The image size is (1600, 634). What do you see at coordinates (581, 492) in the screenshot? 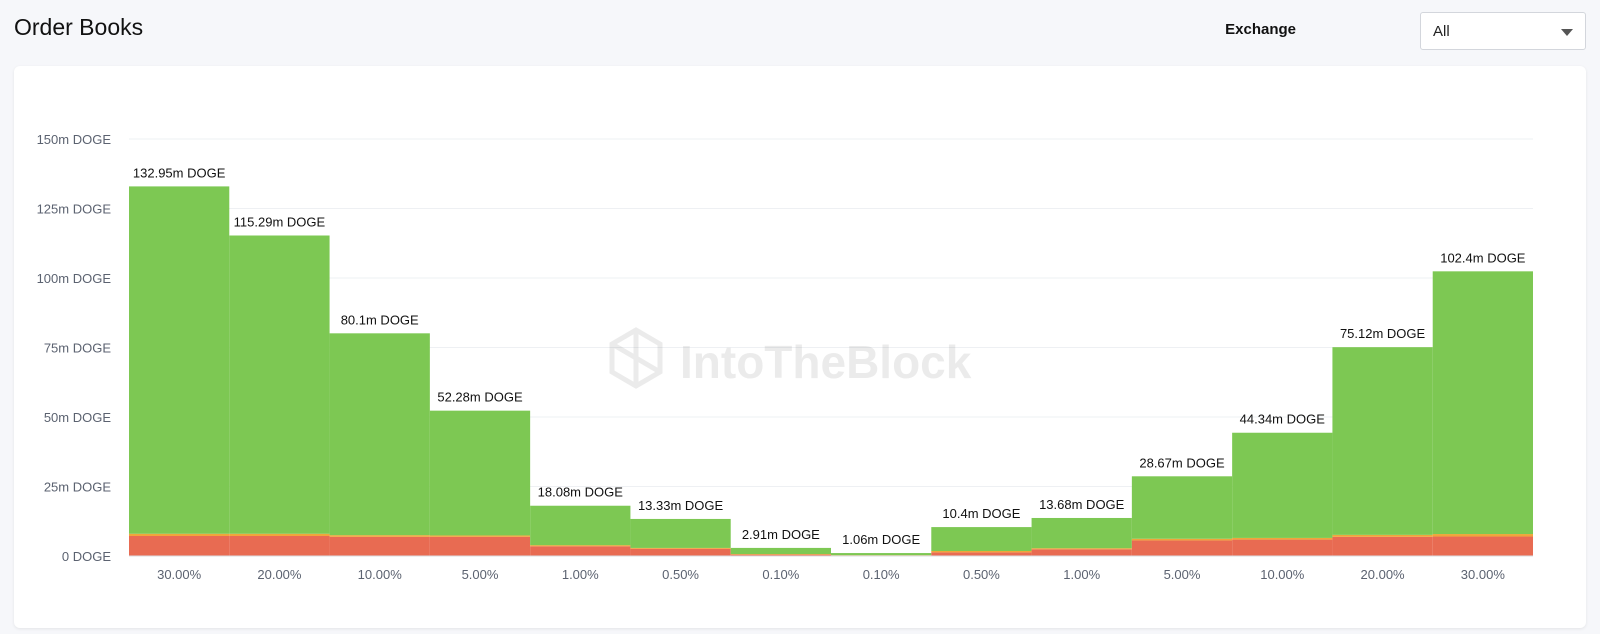
I see `data-label: 18.08m DOGE` at bounding box center [581, 492].